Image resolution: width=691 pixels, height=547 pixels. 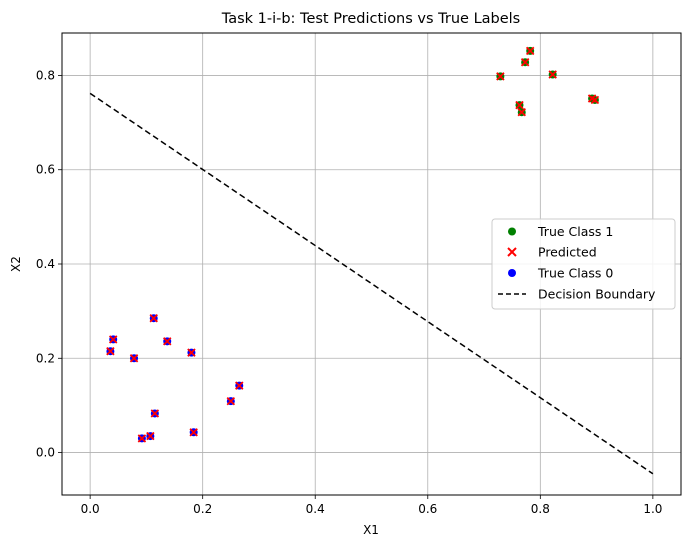 I want to click on legend-marker-predicted, so click(x=512, y=252).